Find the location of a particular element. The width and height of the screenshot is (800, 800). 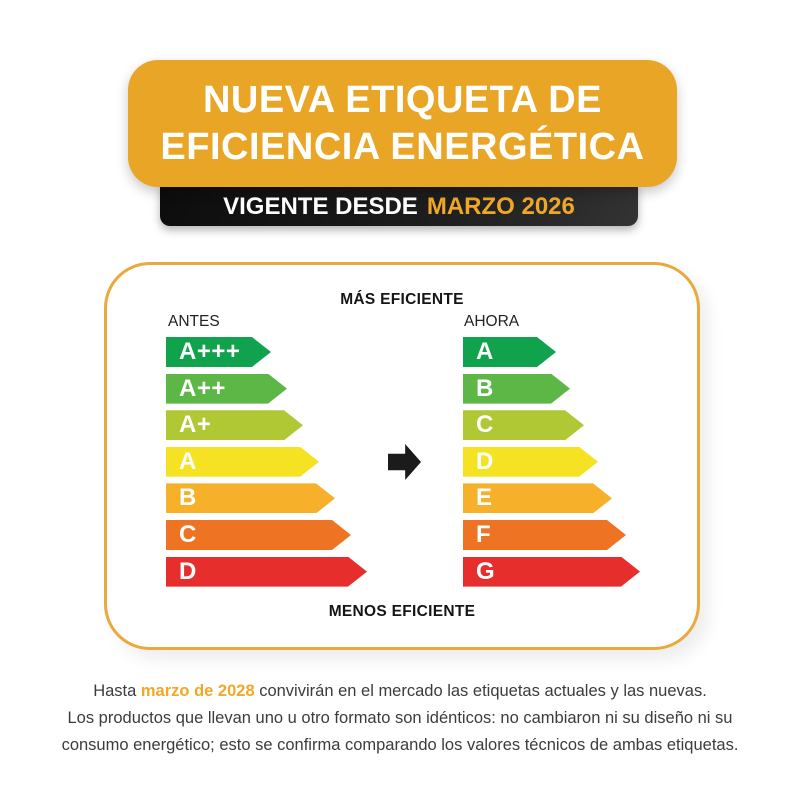

subtitle-prefix: VIGENTE DESDE is located at coordinates (320, 206).